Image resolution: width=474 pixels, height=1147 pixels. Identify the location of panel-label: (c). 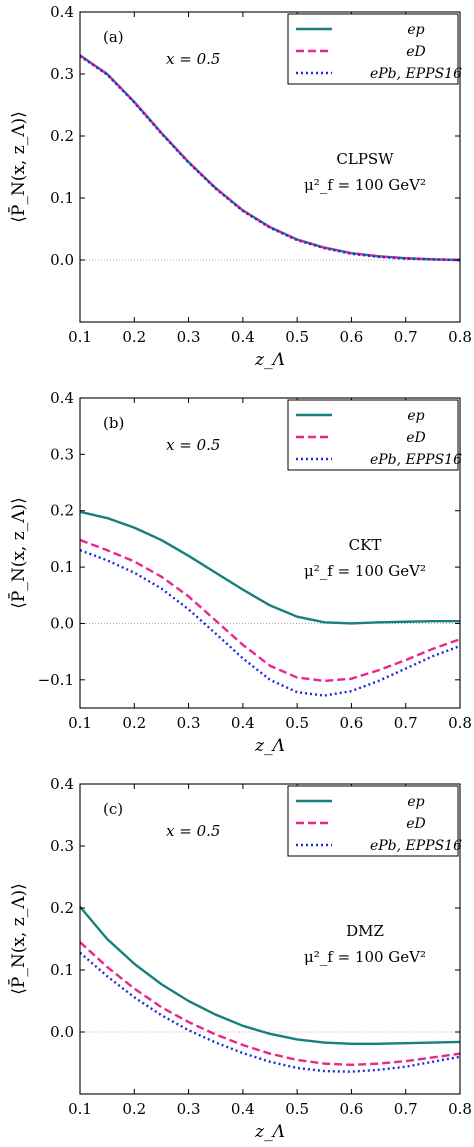
(113, 809).